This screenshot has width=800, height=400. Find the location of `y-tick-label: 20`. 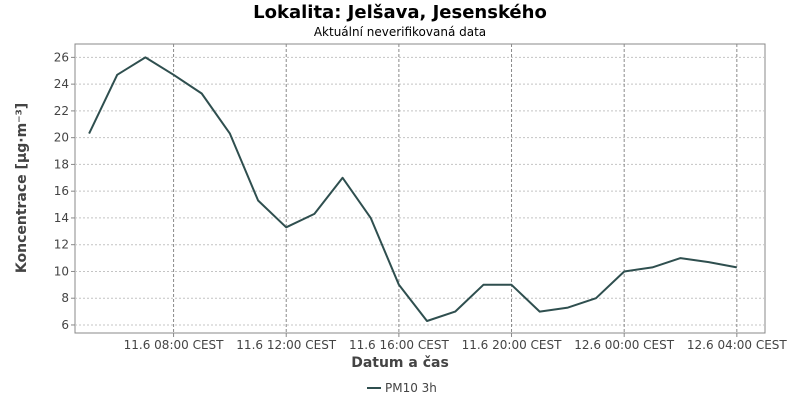

y-tick-label: 20 is located at coordinates (61, 138).